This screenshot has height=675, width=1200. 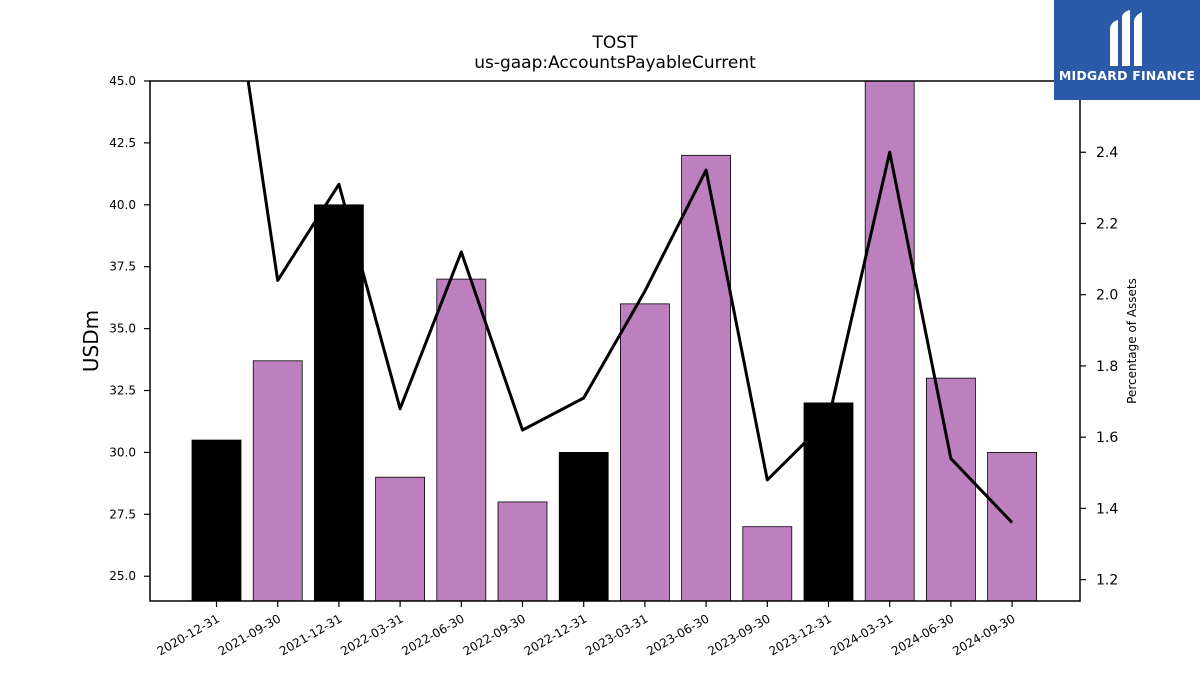 I want to click on y-tick-label: 35.0, so click(x=122, y=329).